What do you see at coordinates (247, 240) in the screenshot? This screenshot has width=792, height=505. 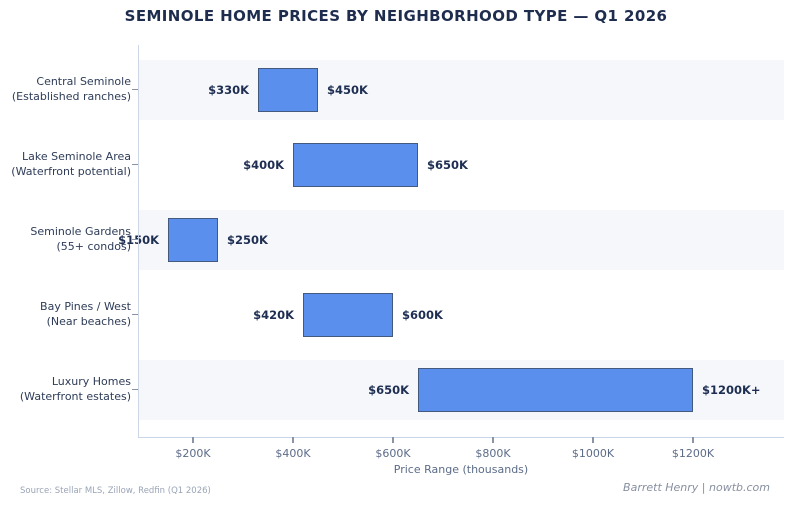 I see `bar-max-label: $250K` at bounding box center [247, 240].